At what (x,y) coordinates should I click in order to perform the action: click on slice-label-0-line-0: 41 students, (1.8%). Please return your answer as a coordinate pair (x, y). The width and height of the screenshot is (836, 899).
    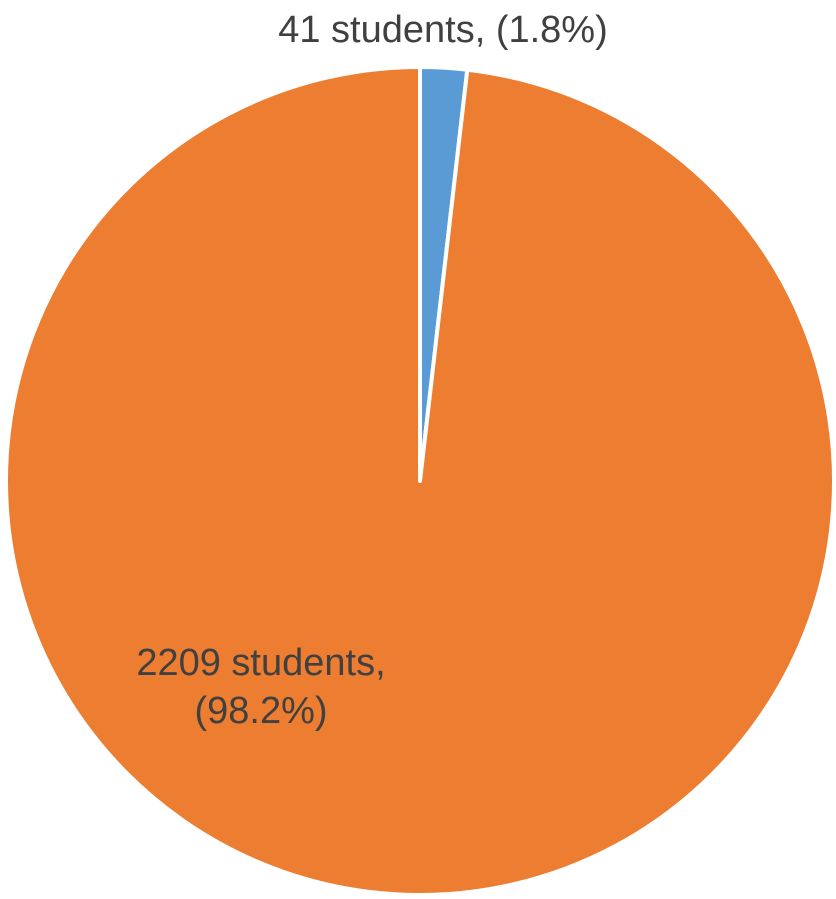
    Looking at the image, I should click on (443, 30).